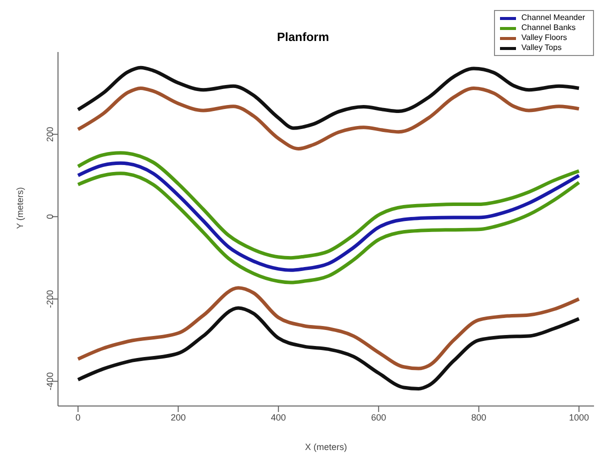 The image size is (606, 464). What do you see at coordinates (326, 447) in the screenshot?
I see `x-axis-title: X (meters)` at bounding box center [326, 447].